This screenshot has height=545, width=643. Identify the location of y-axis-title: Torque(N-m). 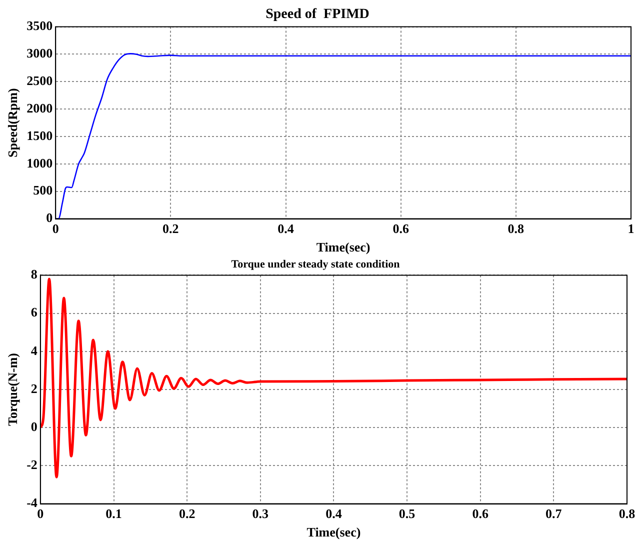
(12, 389).